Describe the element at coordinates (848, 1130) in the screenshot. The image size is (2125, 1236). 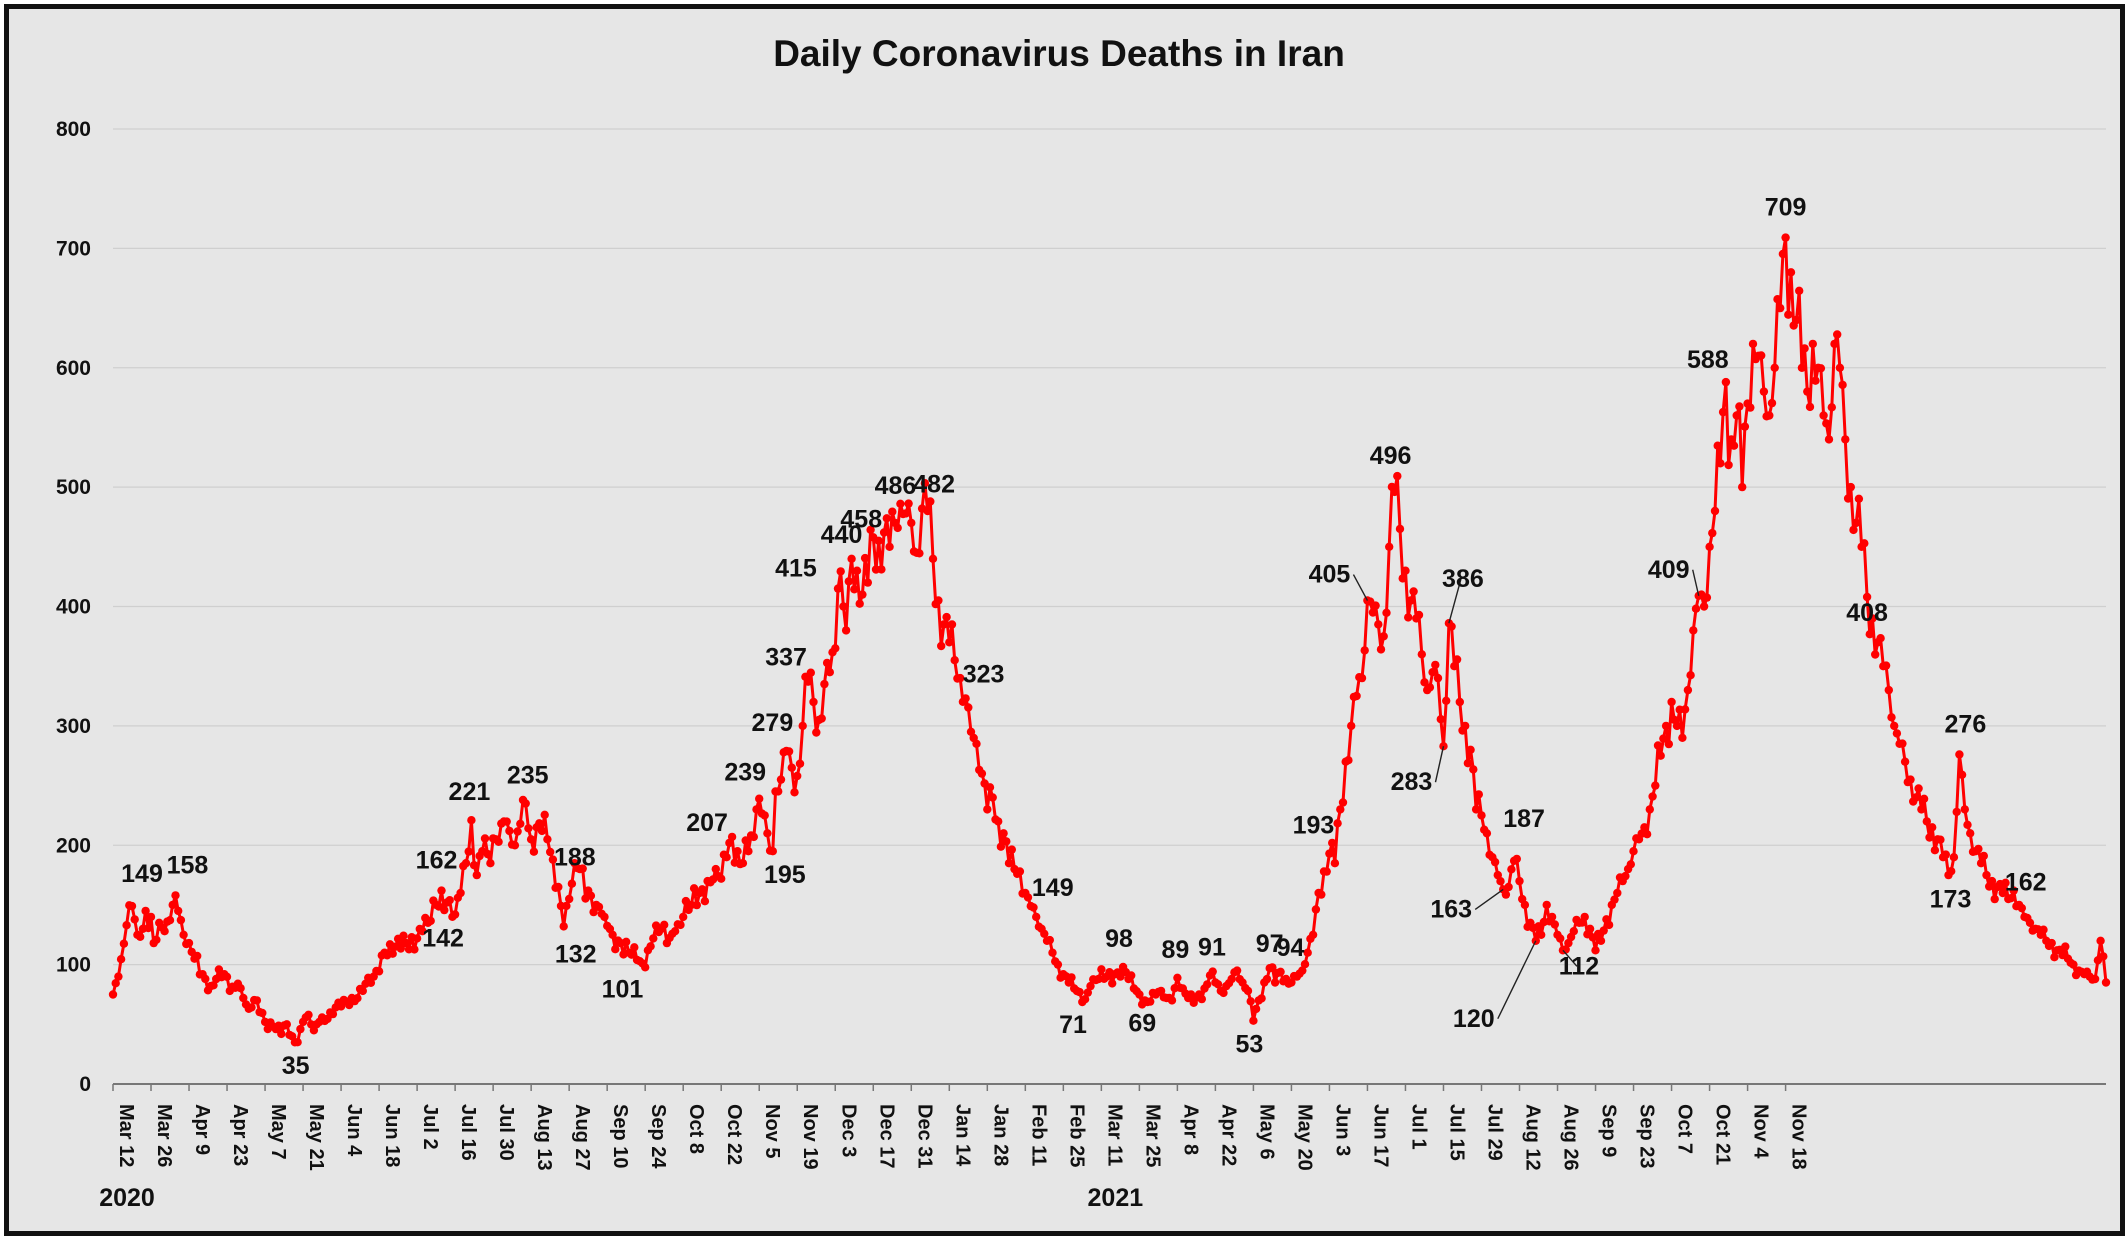
I see `x-tick-label: Dec 3` at that location.